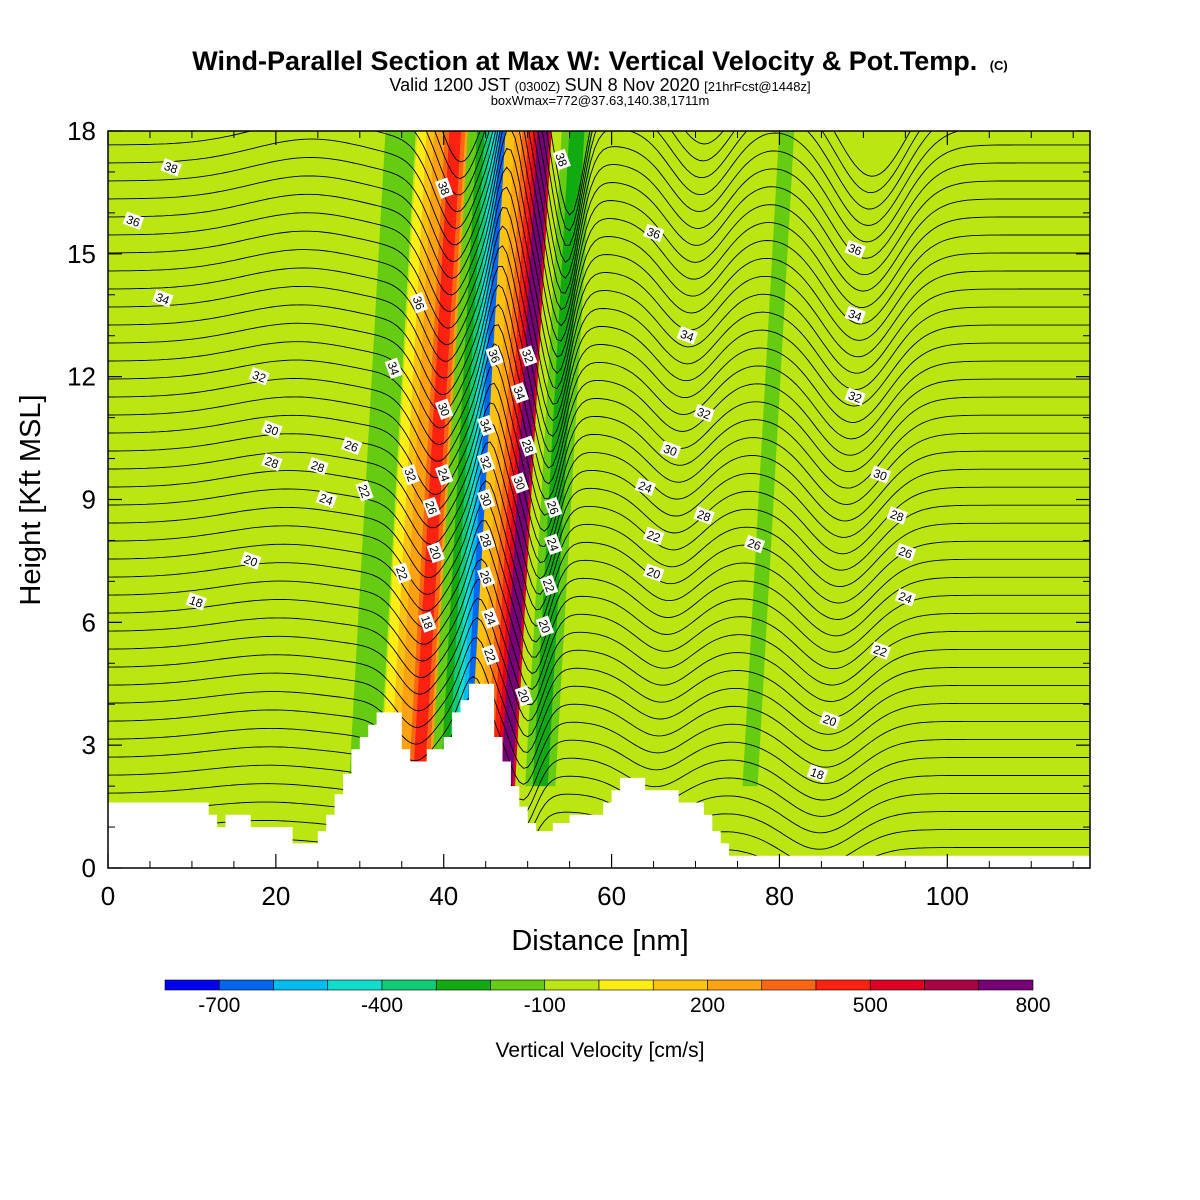 The height and width of the screenshot is (1200, 1200). I want to click on y-tick-label: 0, so click(89, 868).